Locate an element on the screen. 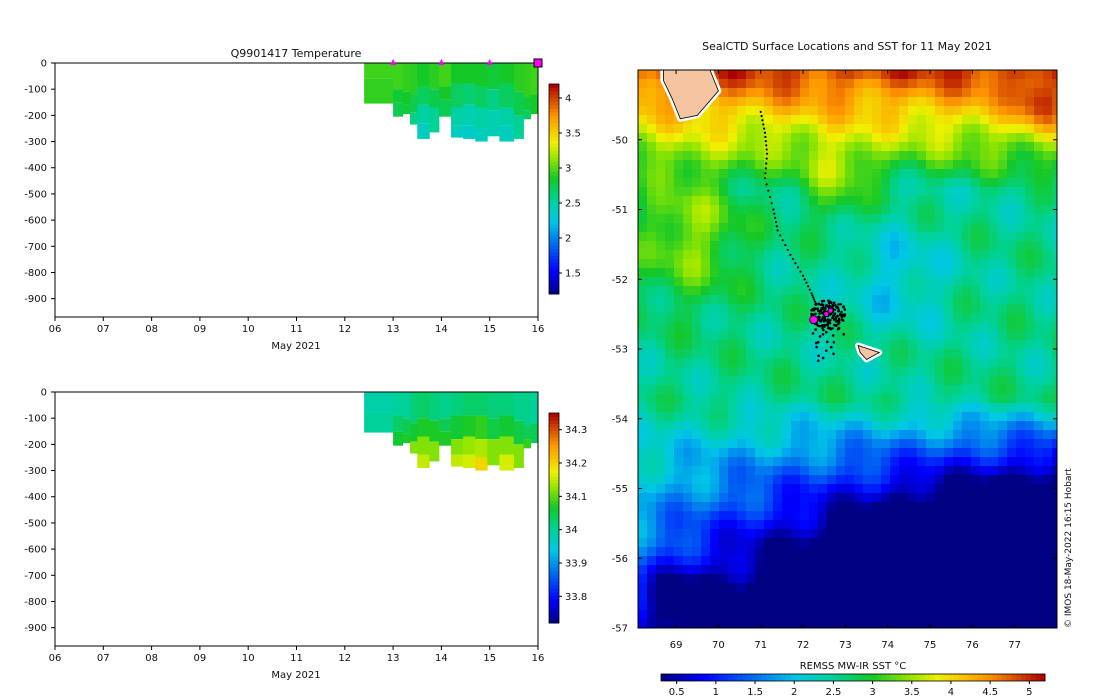  sal-ytick-label: -700 is located at coordinates (35, 576).